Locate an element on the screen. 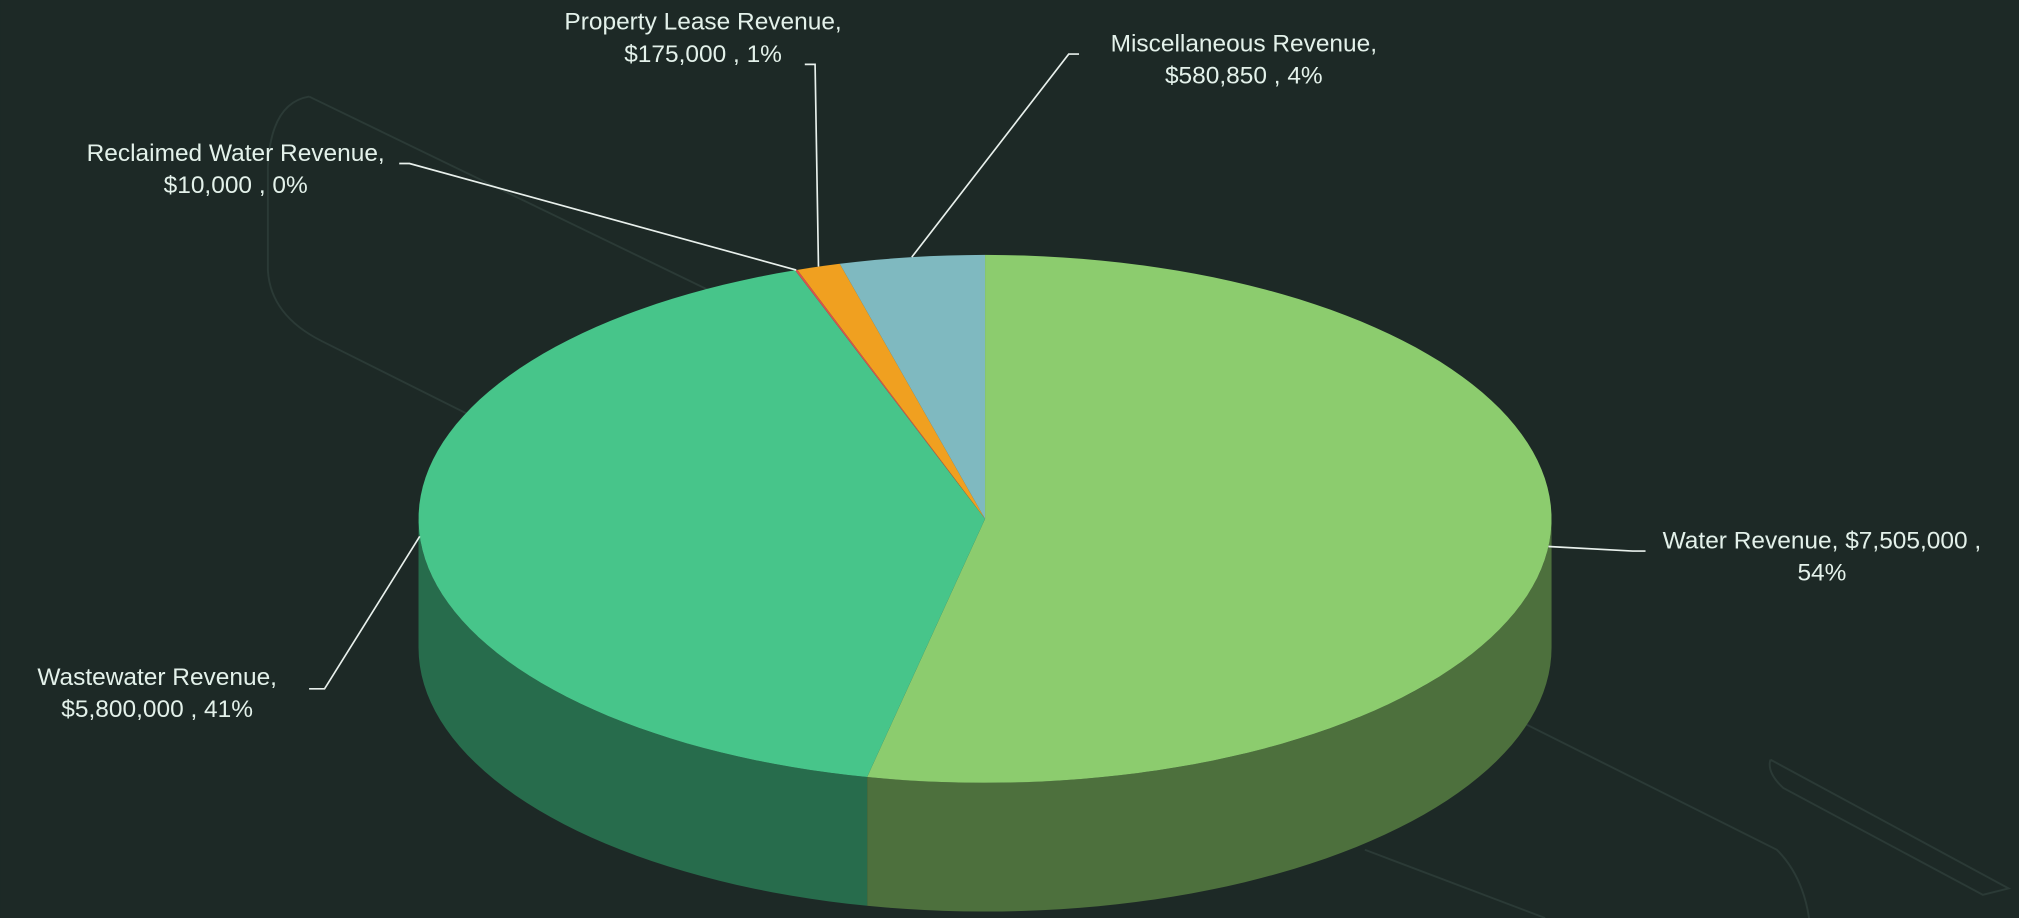 The image size is (2019, 918). data-label: Miscellaneous Revenue, is located at coordinates (1244, 44).